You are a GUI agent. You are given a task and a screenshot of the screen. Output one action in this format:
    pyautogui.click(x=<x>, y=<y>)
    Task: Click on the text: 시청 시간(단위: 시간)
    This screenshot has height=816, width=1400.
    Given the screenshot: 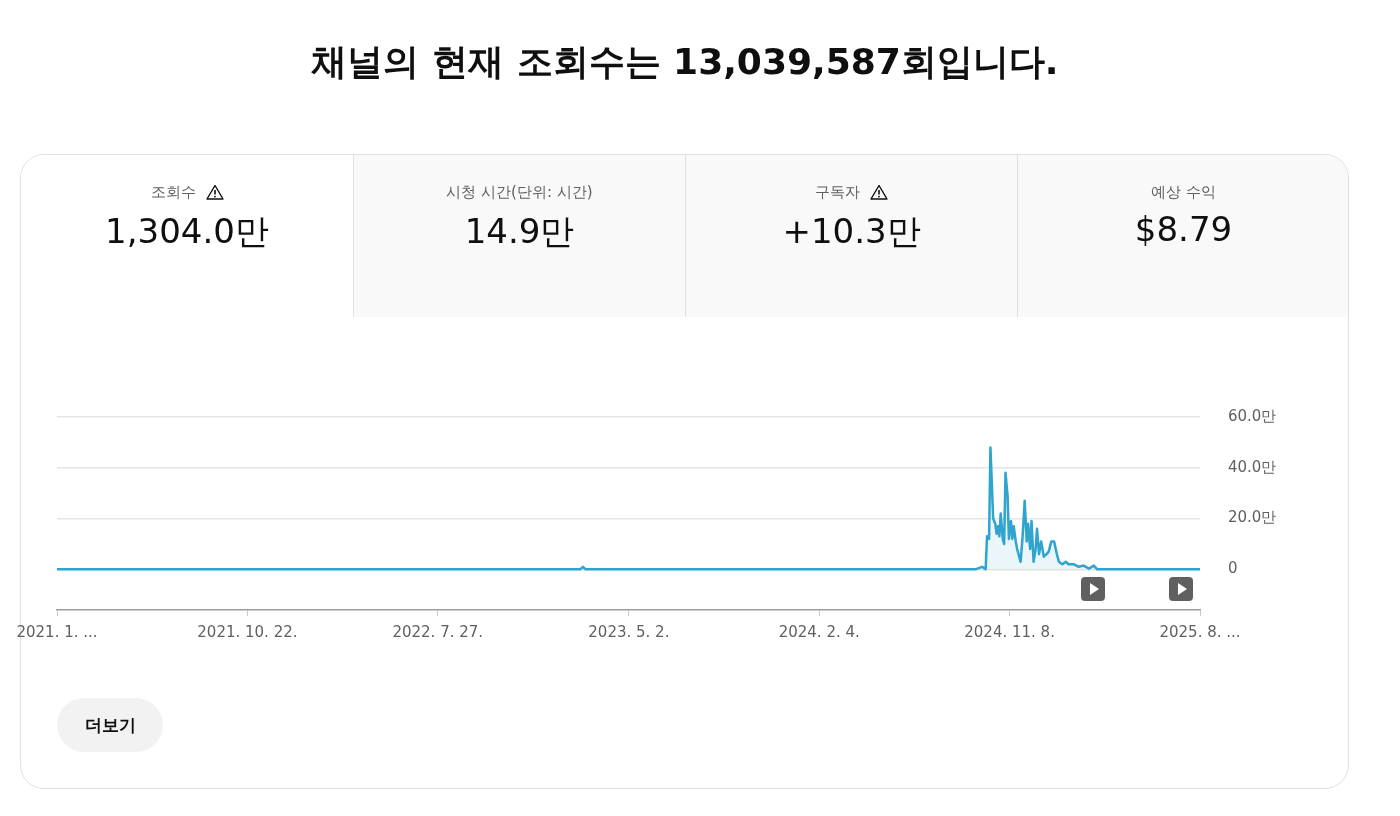 What is the action you would take?
    pyautogui.click(x=519, y=192)
    